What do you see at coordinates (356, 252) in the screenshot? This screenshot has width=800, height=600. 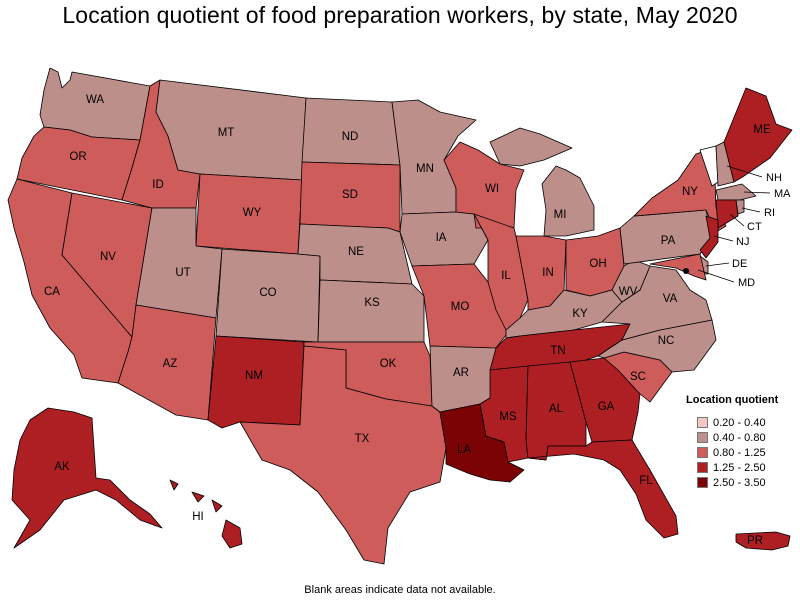 I see `state-label-ne: NE` at bounding box center [356, 252].